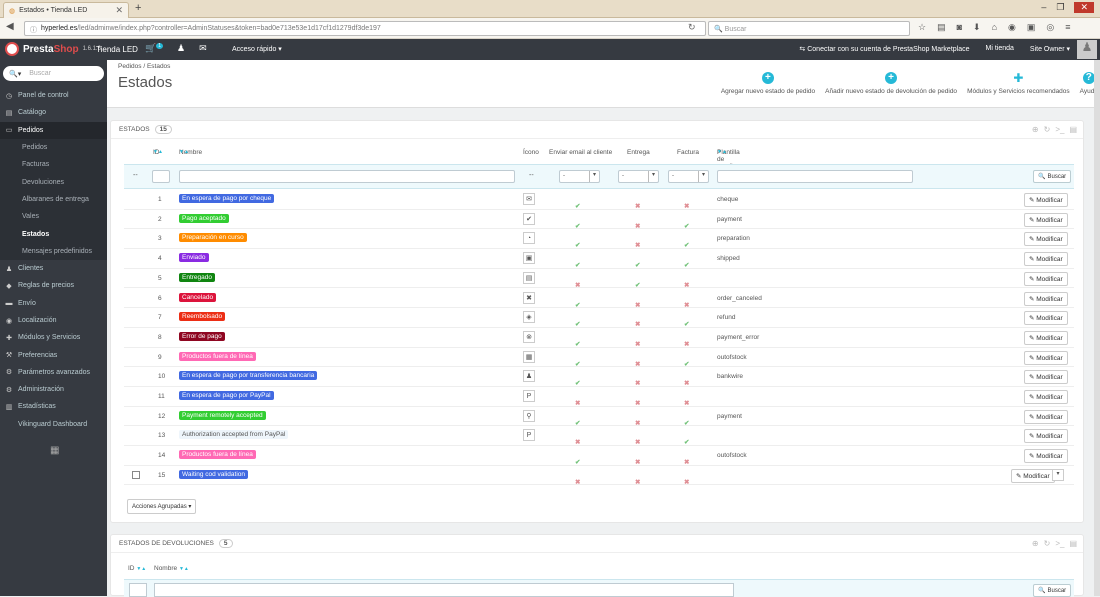 The image size is (1100, 597). What do you see at coordinates (994, 27) in the screenshot?
I see `home-icon: ⌂` at bounding box center [994, 27].